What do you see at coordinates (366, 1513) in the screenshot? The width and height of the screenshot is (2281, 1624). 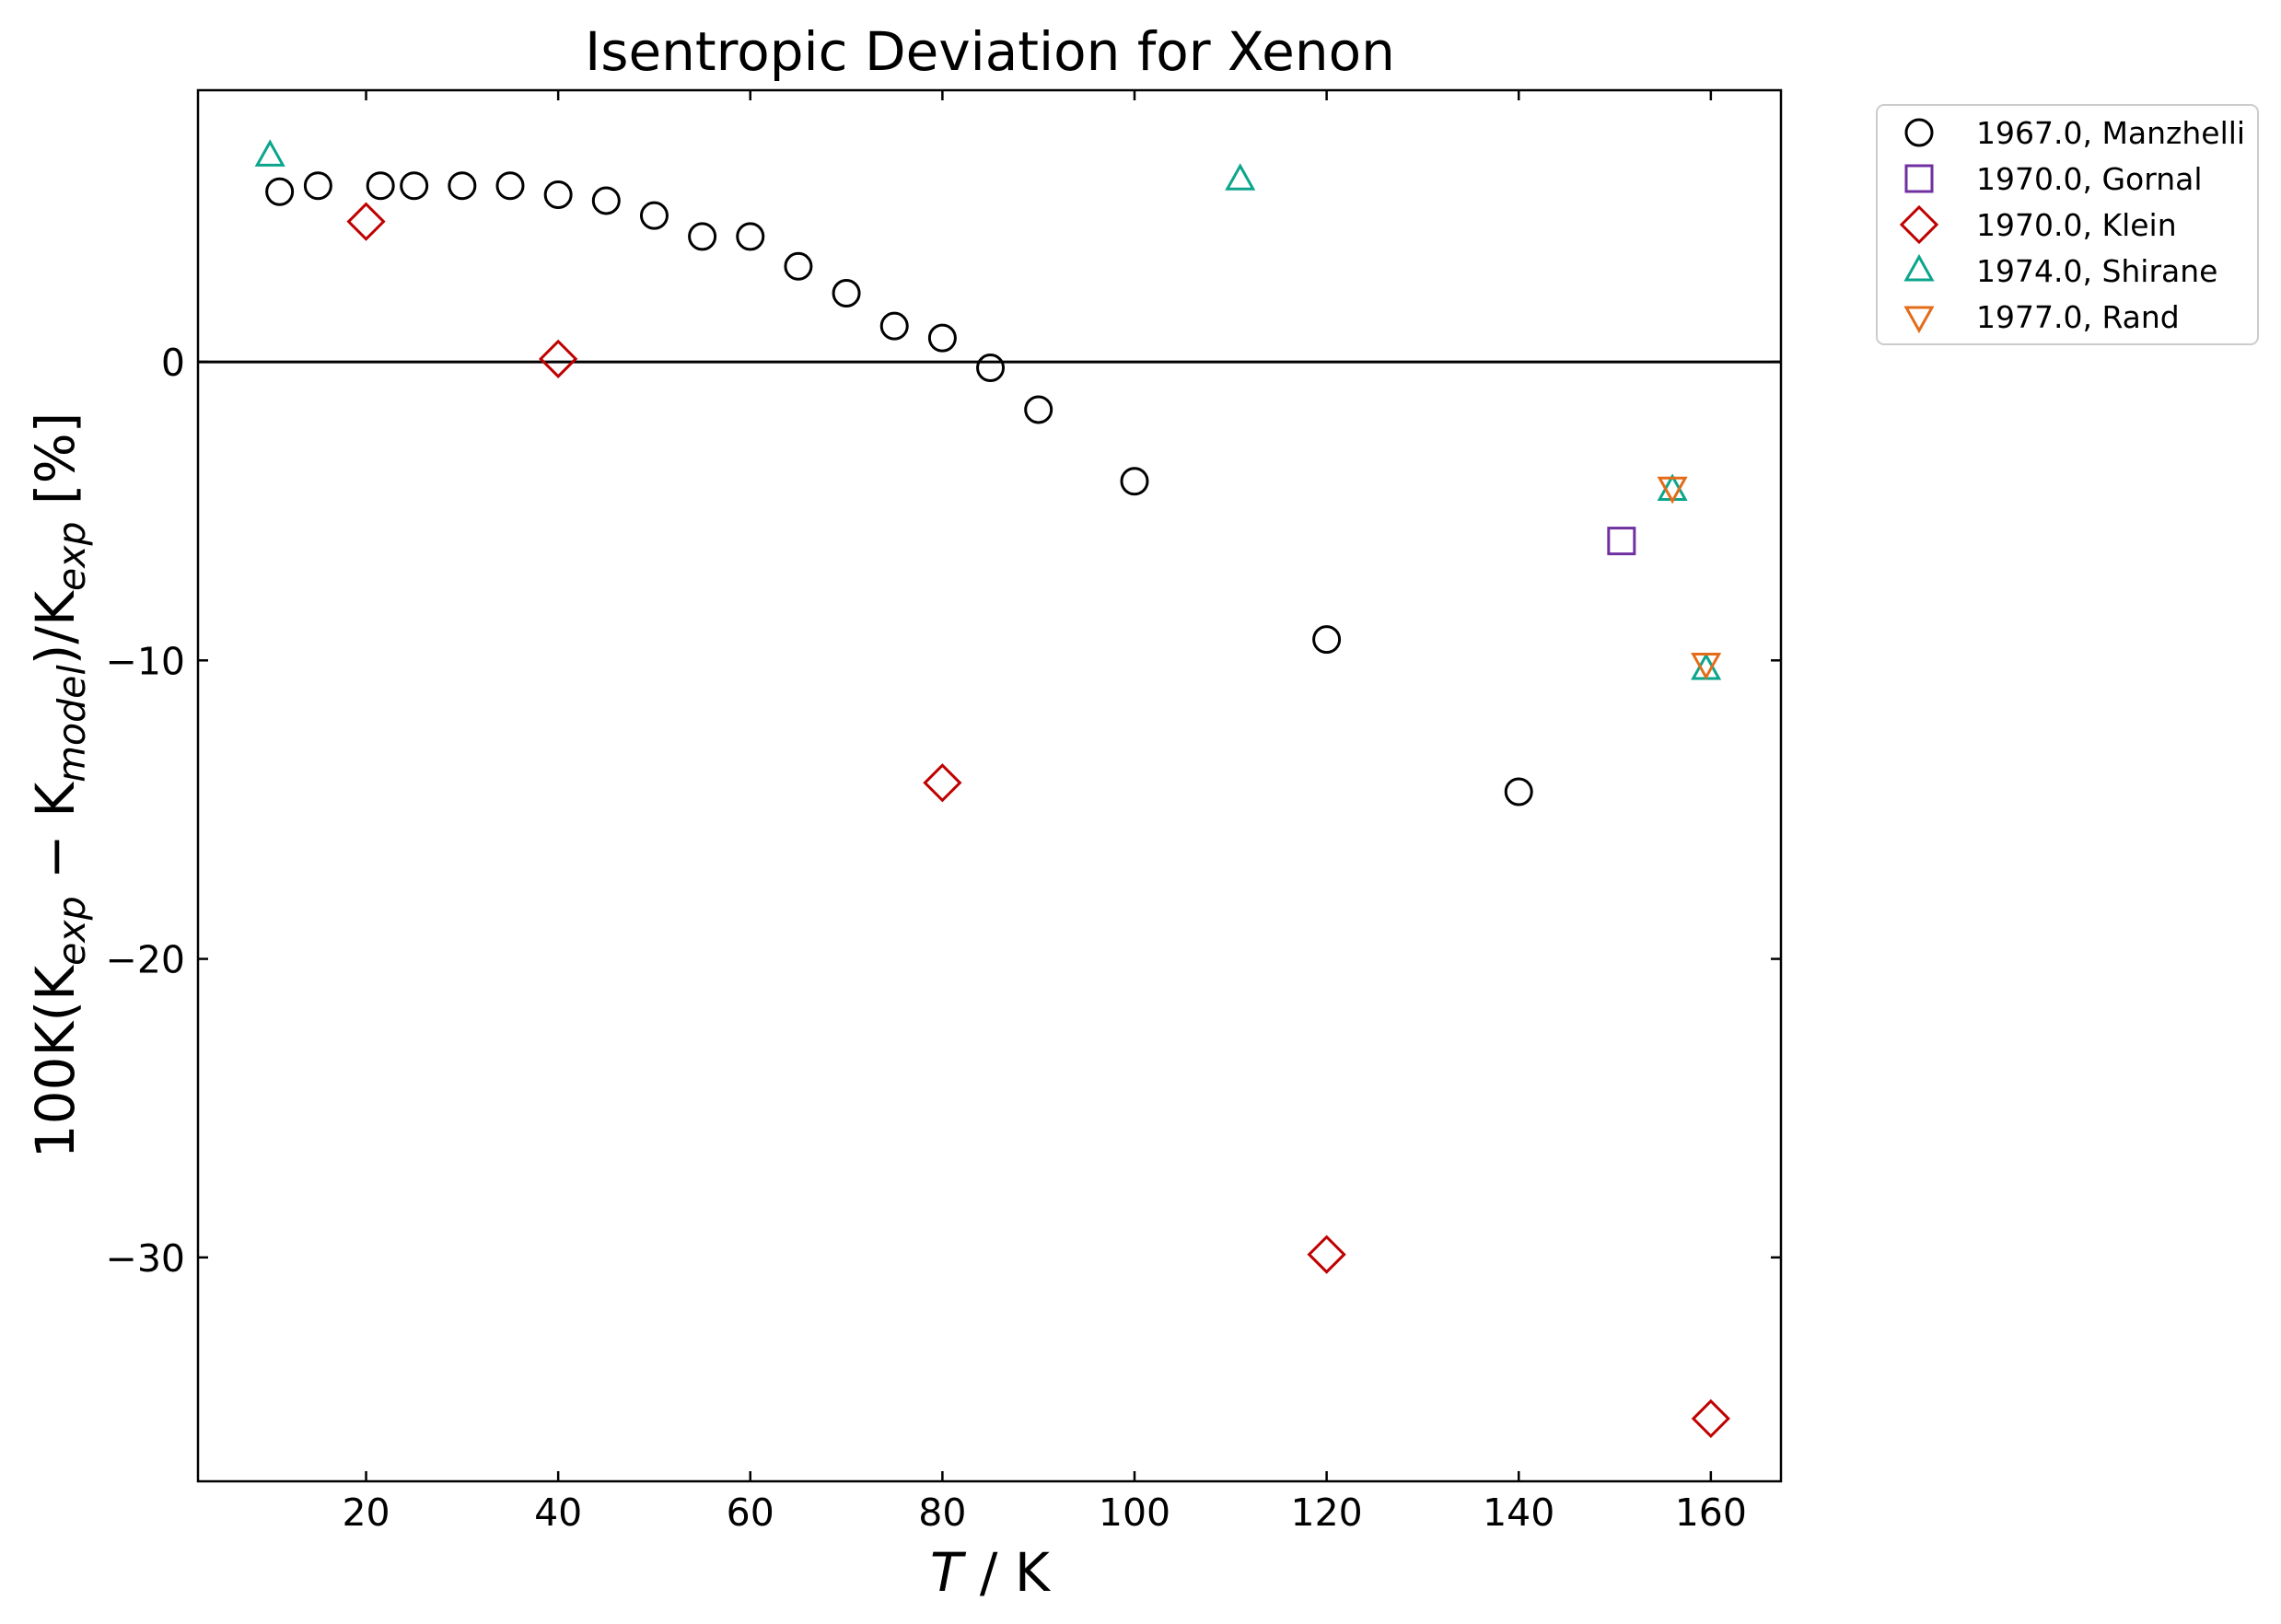 I see `x-tick-label: 20` at bounding box center [366, 1513].